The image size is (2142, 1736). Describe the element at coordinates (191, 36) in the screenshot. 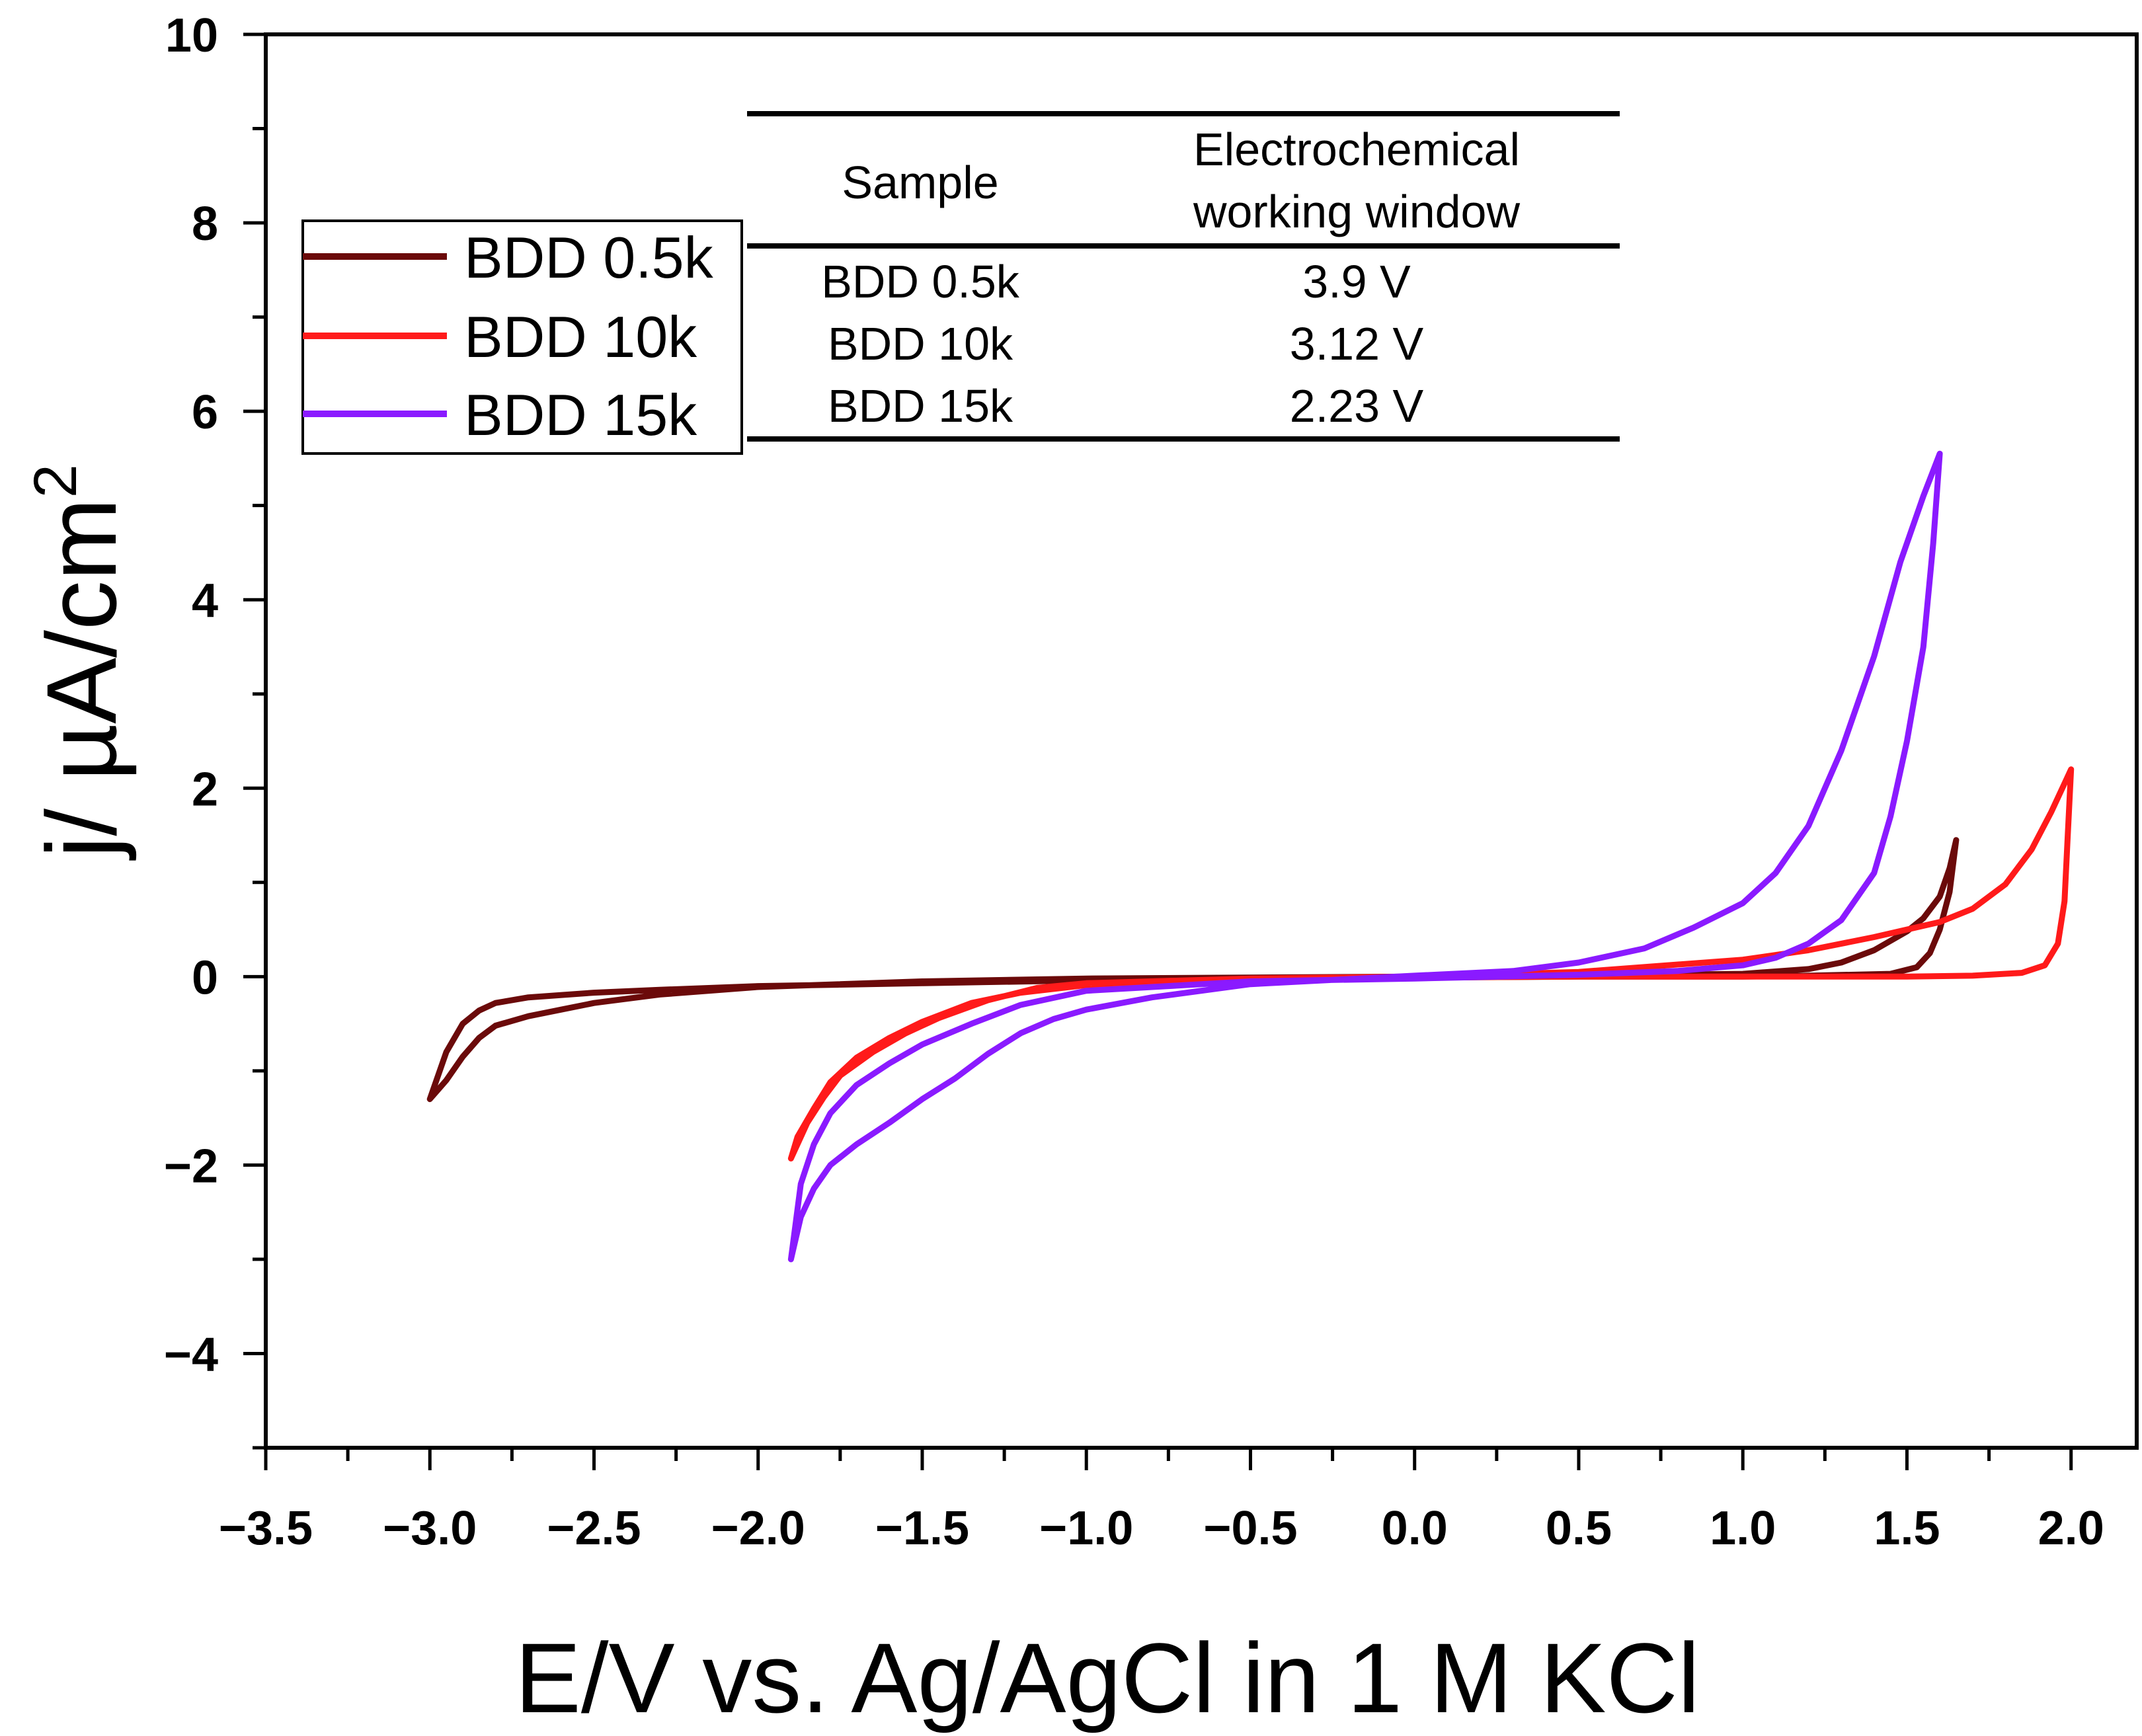

I see `y-tick-label: 10` at that location.